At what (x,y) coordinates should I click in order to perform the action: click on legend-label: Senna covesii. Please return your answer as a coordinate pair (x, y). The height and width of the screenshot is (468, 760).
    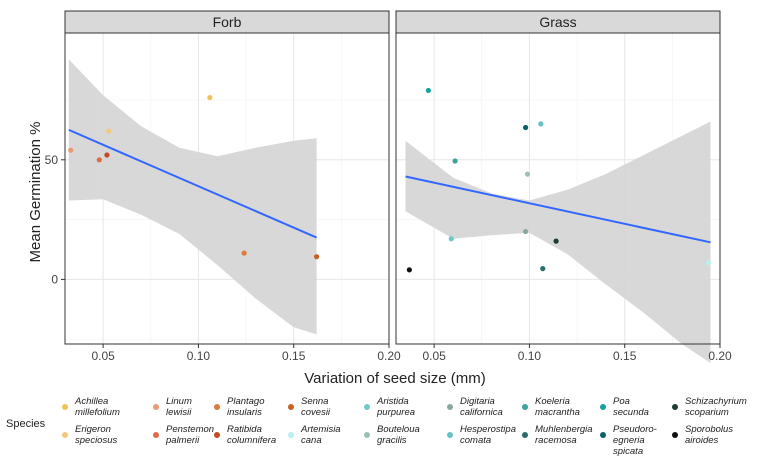
    Looking at the image, I should click on (316, 407).